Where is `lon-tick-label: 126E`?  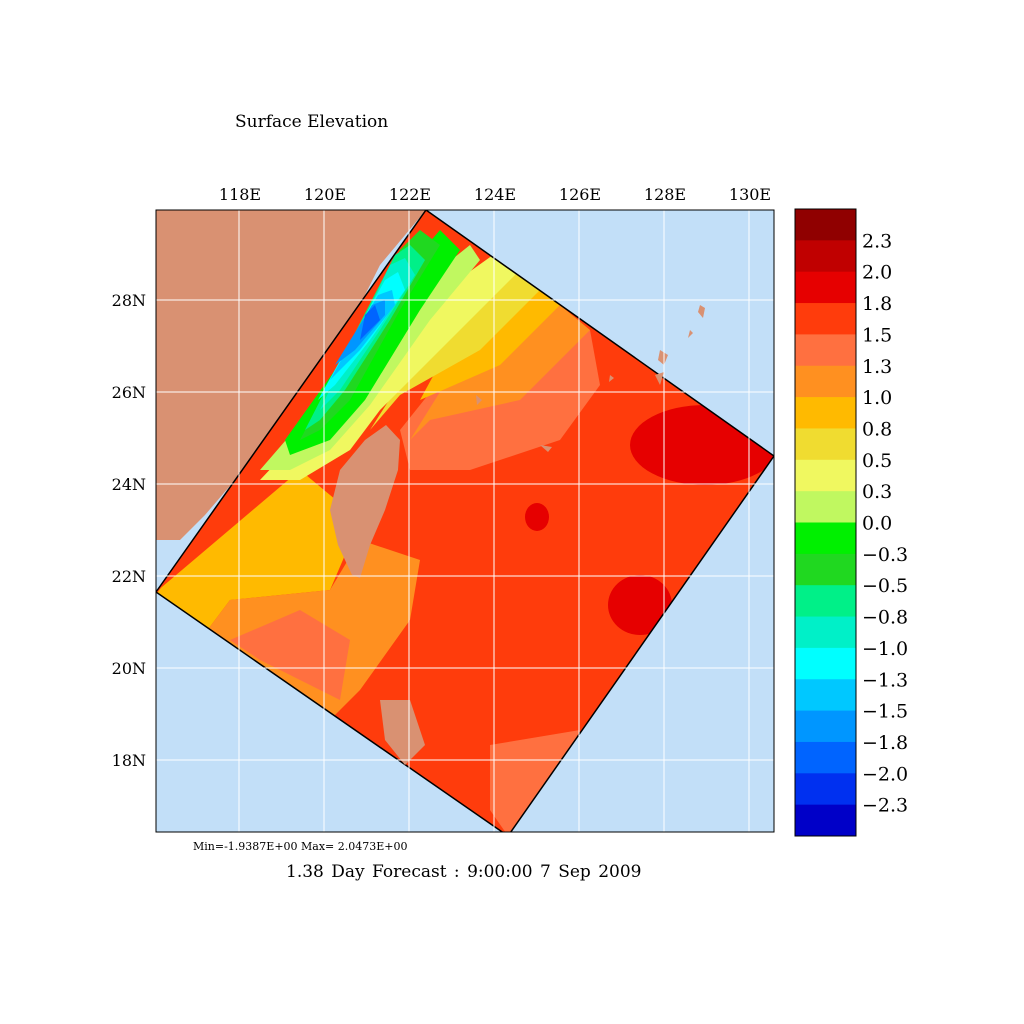 lon-tick-label: 126E is located at coordinates (580, 194).